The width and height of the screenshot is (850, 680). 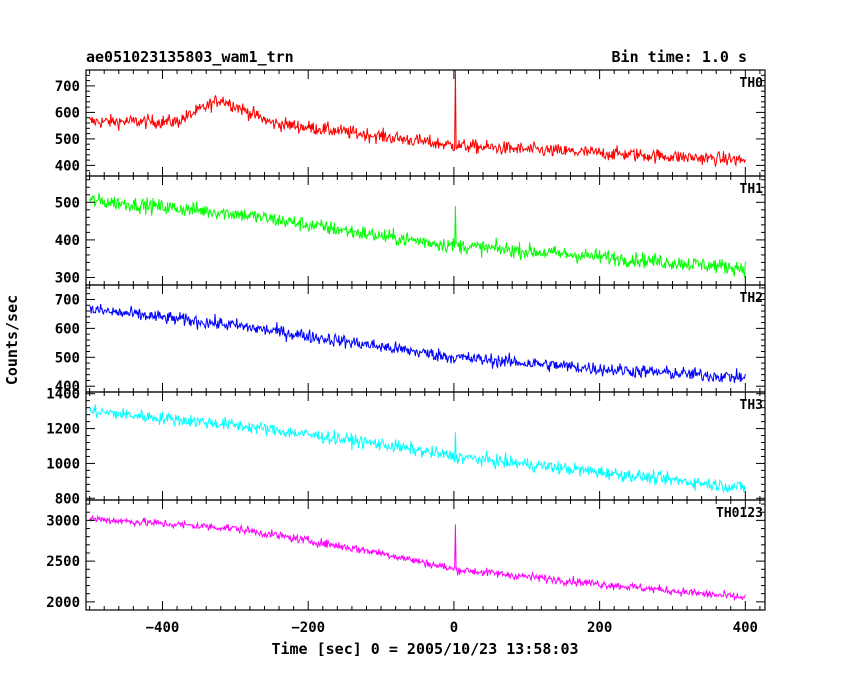 I want to click on panel-th0: 400 500 600 700 TH0, so click(x=410, y=123).